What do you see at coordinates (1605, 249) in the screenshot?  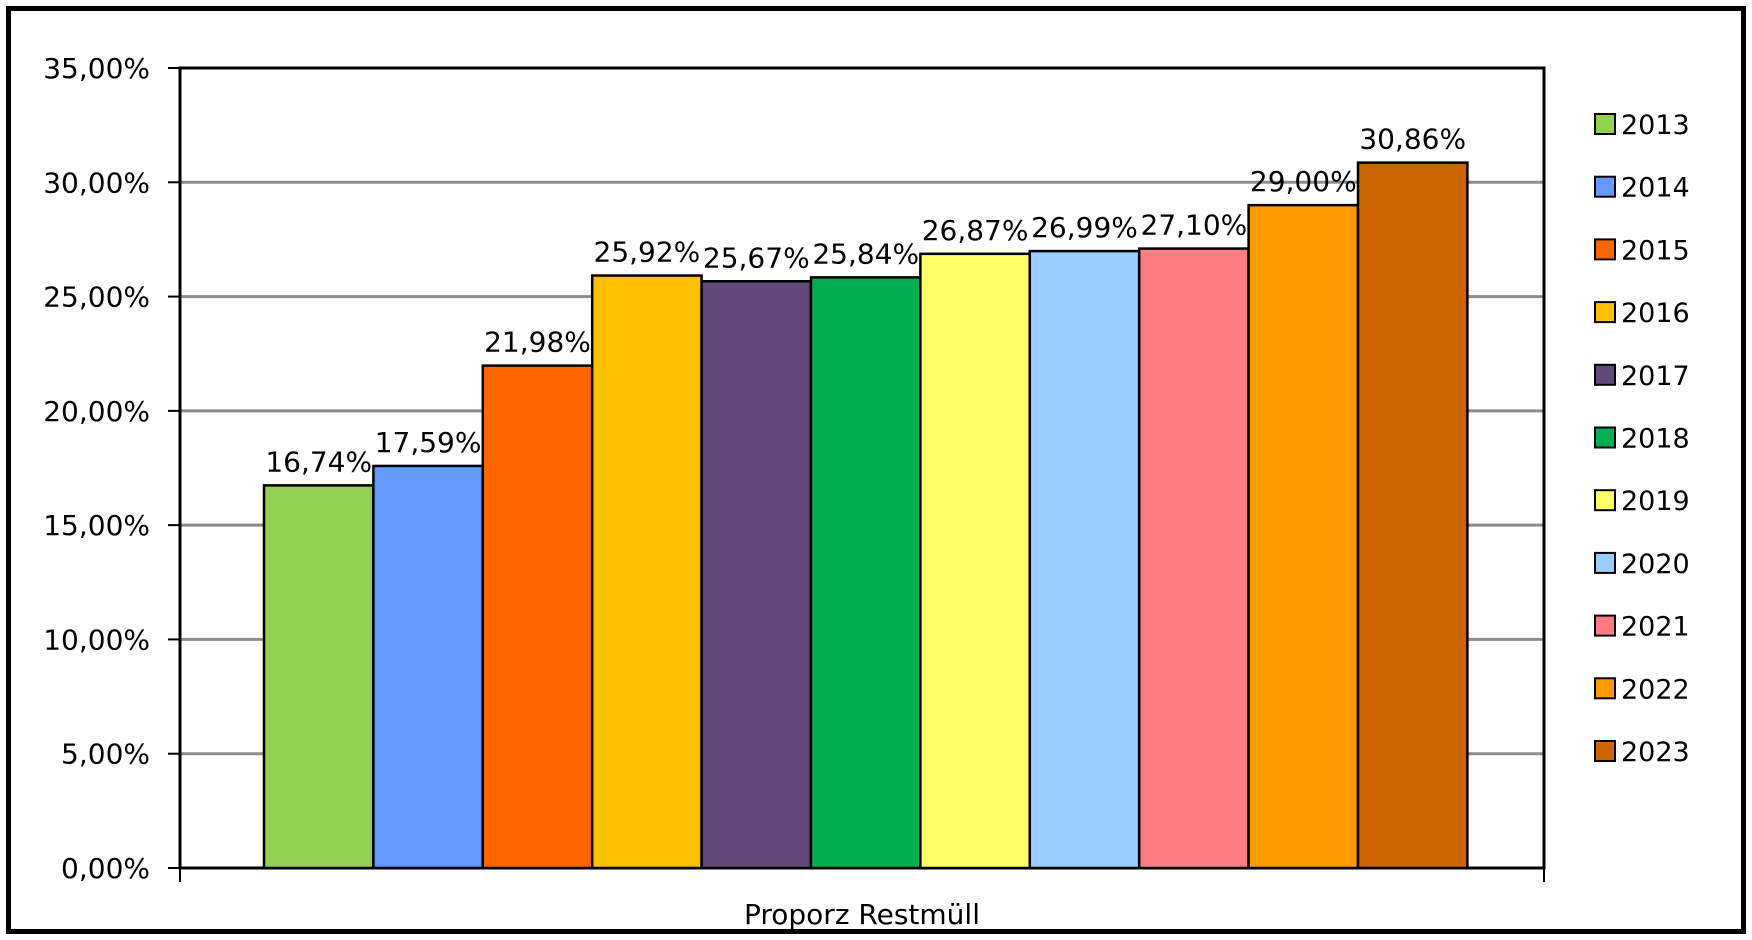 I see `legend-swatch-2015` at bounding box center [1605, 249].